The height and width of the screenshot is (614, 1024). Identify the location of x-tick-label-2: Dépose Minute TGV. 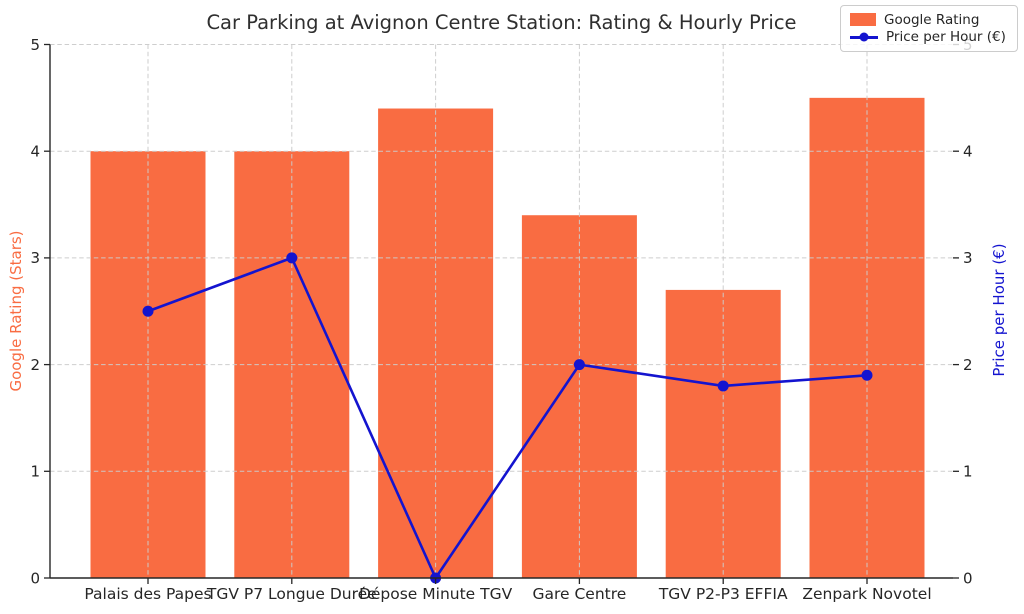
(436, 594).